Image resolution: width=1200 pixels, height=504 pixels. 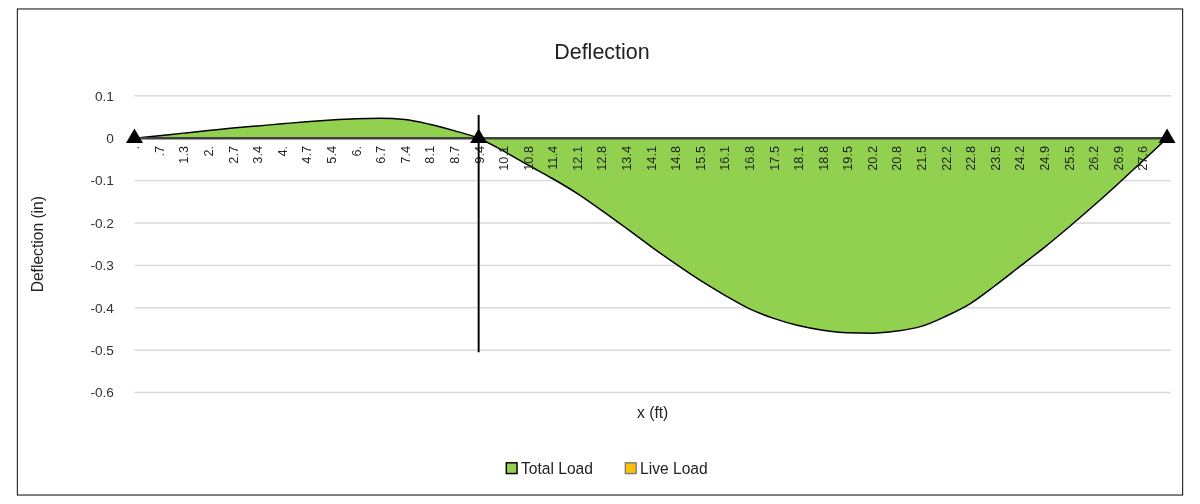 I want to click on x-tick-label: 2.7, so click(x=233, y=155).